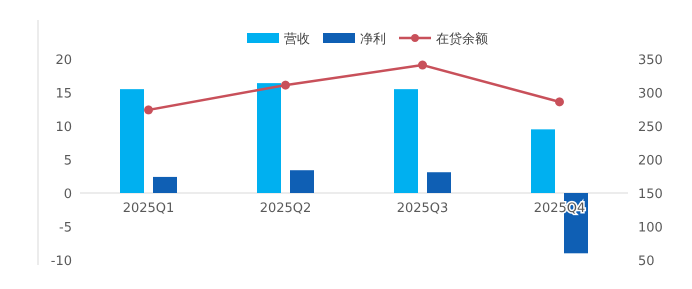  Describe the element at coordinates (650, 228) in the screenshot. I see `y2-tick-label: 100` at that location.